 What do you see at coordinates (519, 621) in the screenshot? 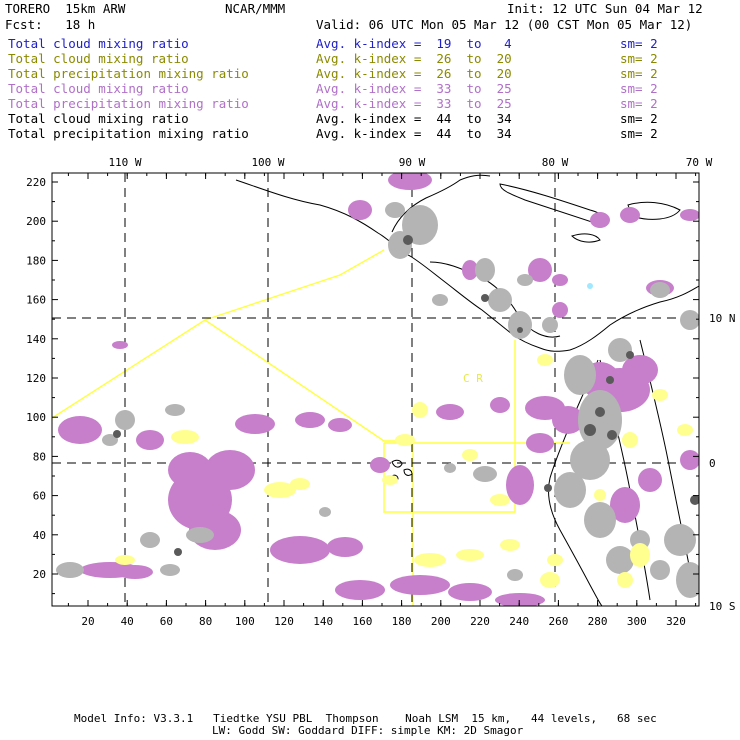
I see `x-tick-label: 240` at bounding box center [519, 621].